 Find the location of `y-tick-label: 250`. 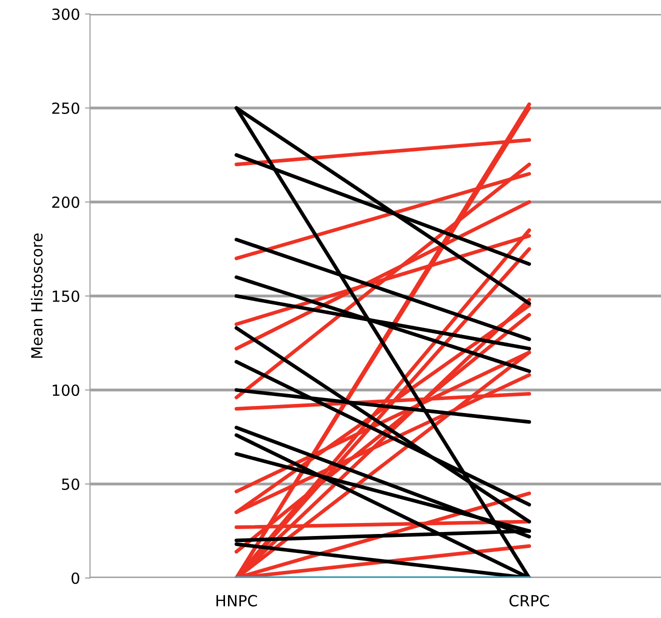

y-tick-label: 250 is located at coordinates (66, 108).